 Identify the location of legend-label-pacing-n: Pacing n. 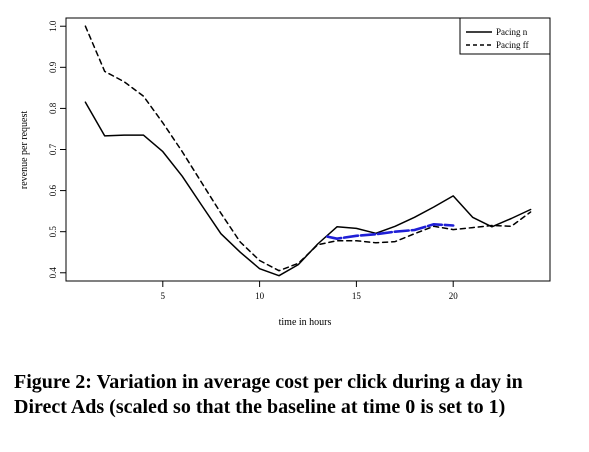
(512, 32).